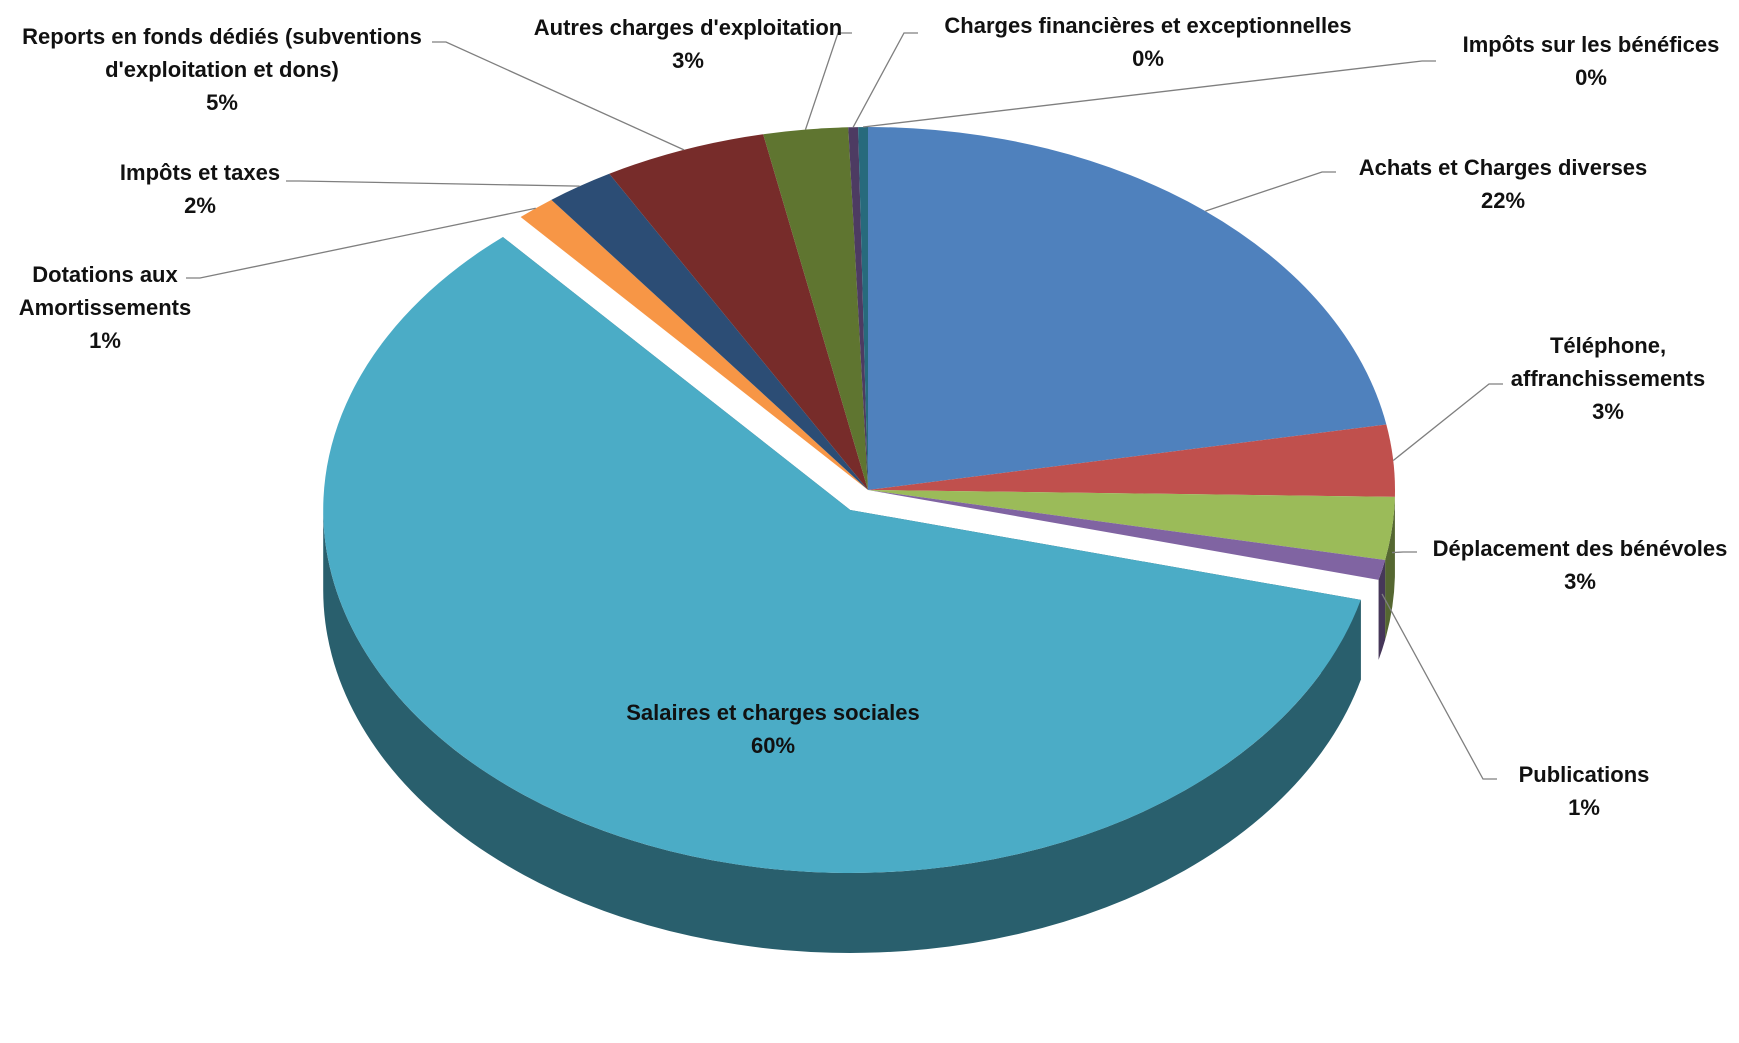 This screenshot has width=1739, height=1043. What do you see at coordinates (1148, 25) in the screenshot?
I see `category-label: Charges financières et exceptionnelles` at bounding box center [1148, 25].